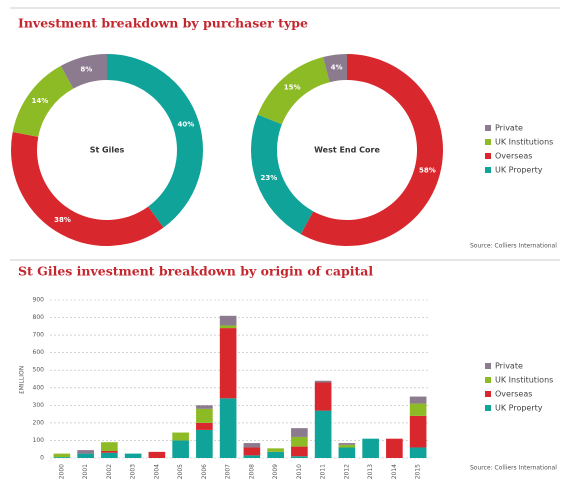 The height and width of the screenshot is (495, 570). Describe the element at coordinates (204, 471) in the screenshot. I see `x-tick-label: 2006` at that location.